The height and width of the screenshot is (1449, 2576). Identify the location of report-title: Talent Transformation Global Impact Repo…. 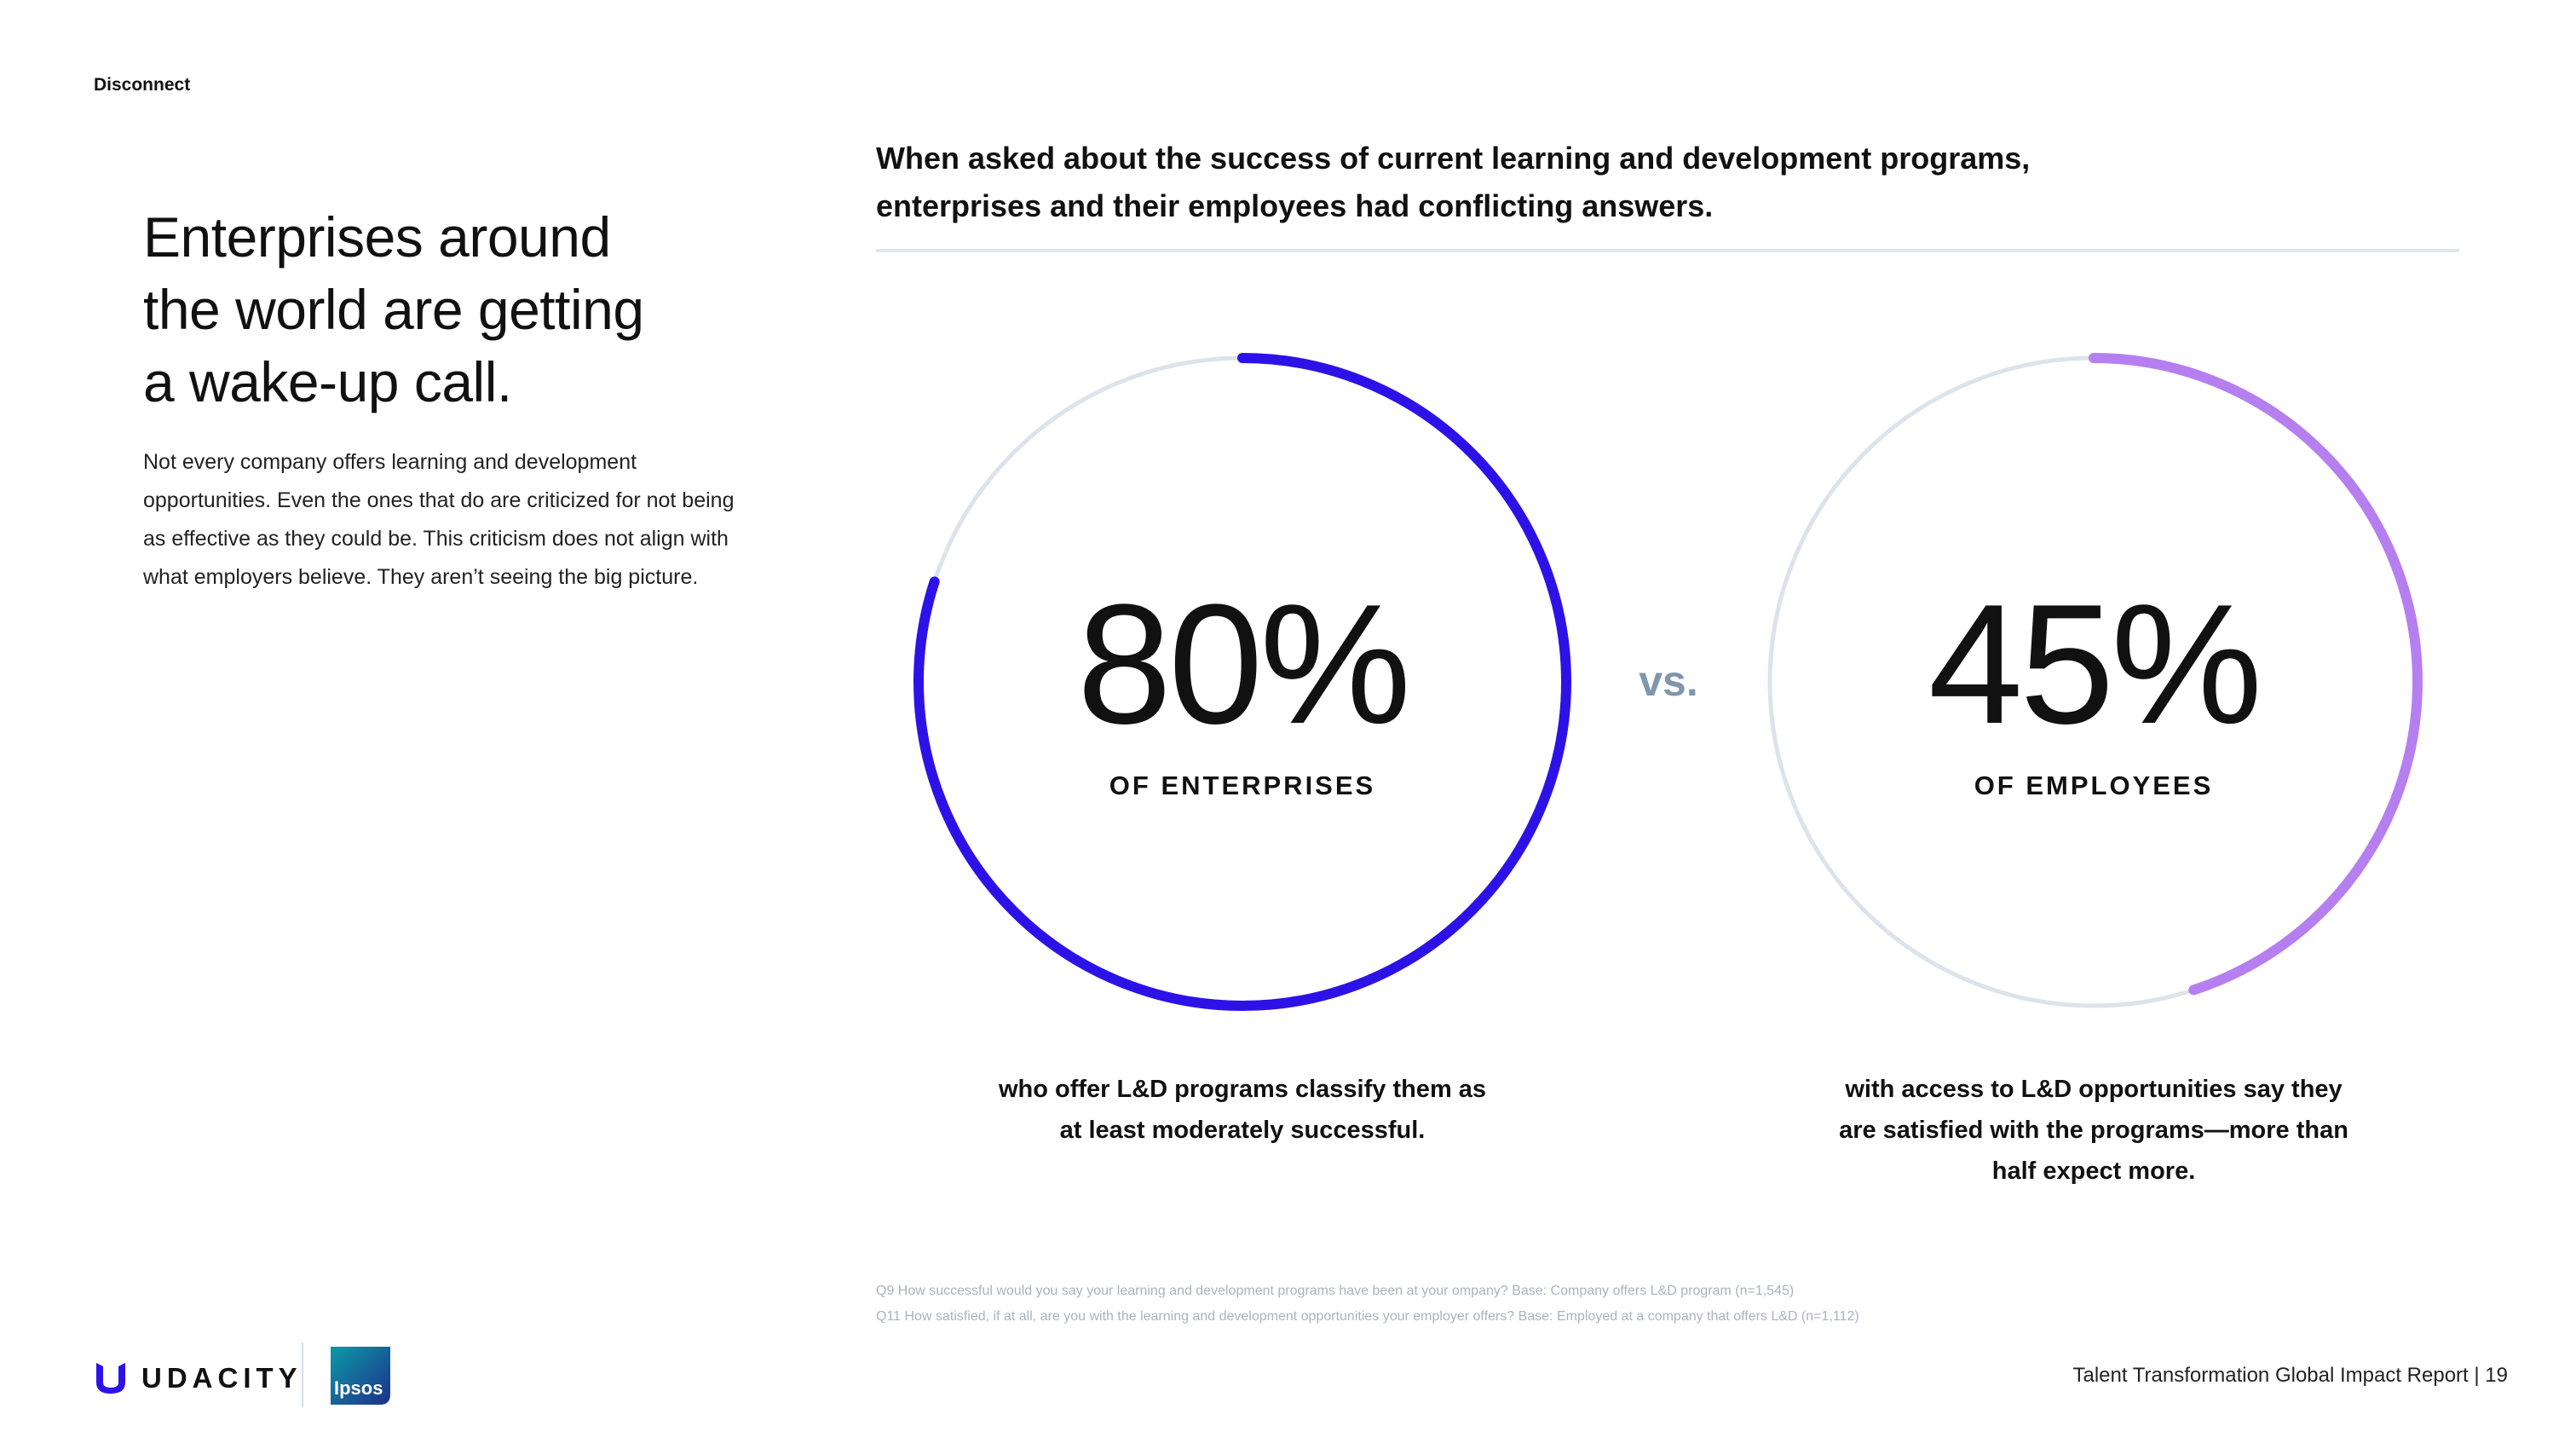
(2270, 1375).